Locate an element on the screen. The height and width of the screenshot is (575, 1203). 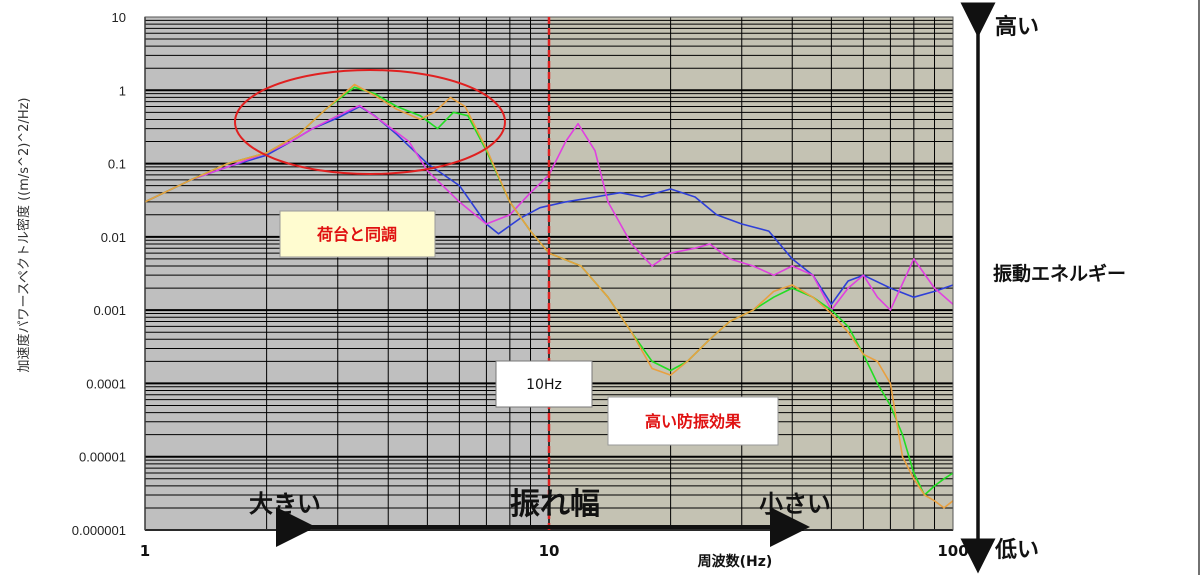
amplitude-title: 振れ幅 is located at coordinates (555, 504).